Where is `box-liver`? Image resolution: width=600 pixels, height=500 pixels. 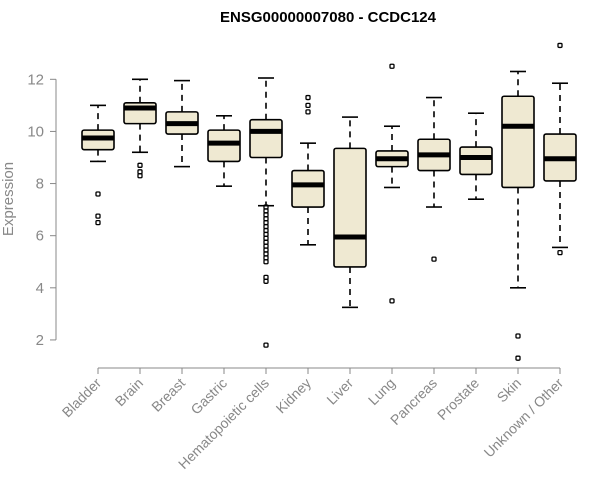 box-liver is located at coordinates (350, 212).